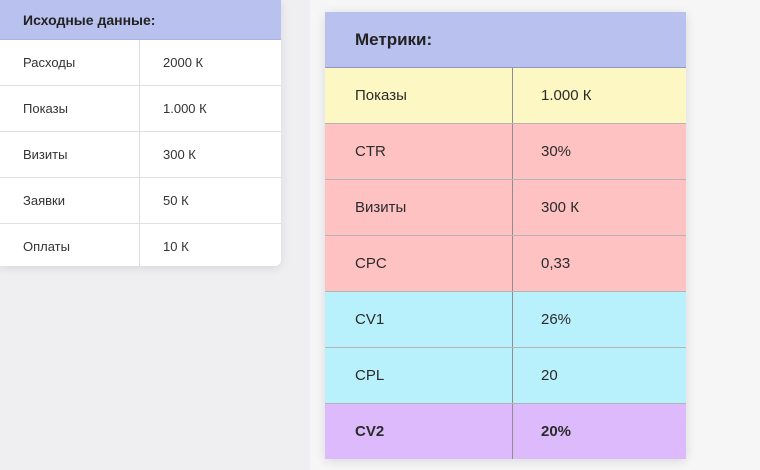  I want to click on table-row: Показы 1.000 К, so click(140, 109).